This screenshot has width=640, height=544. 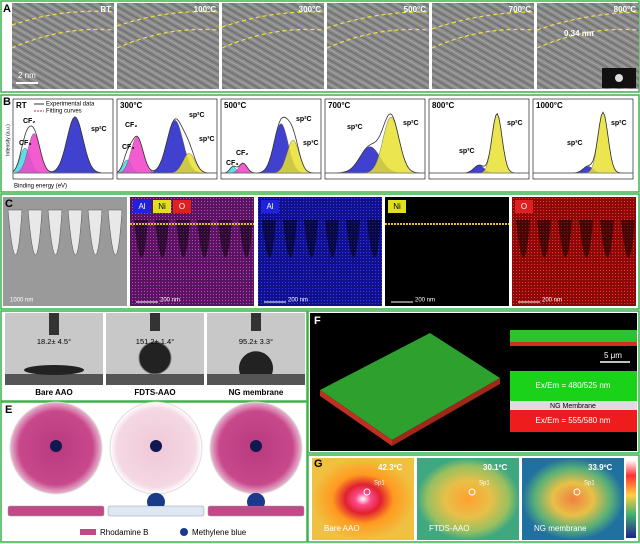 What do you see at coordinates (613, 355) in the screenshot?
I see `scale-label: 5 μm` at bounding box center [613, 355].